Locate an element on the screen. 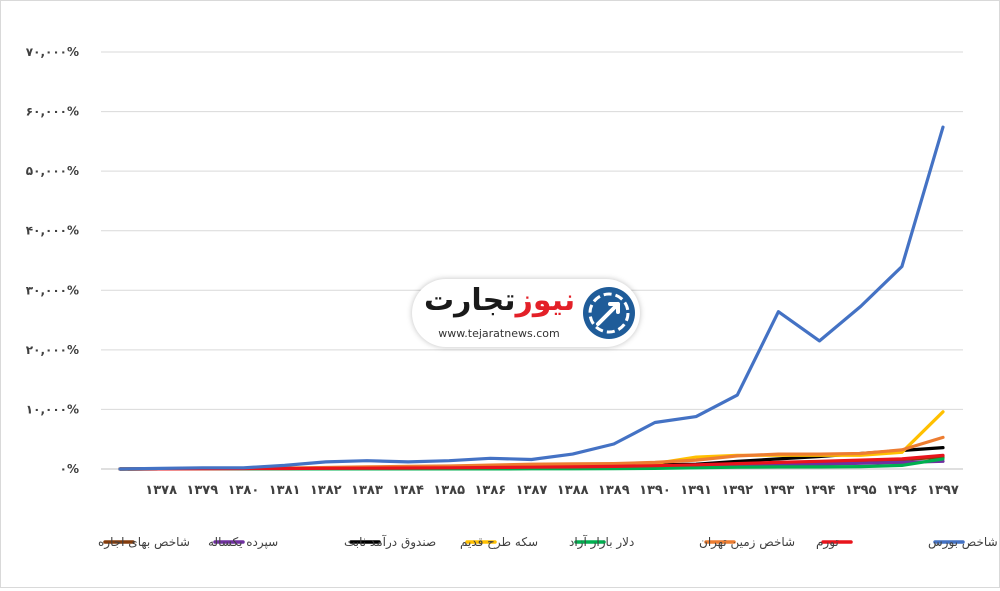 Image resolution: width=1000 pixels, height=591 pixels. logo-url: www.tejaratnews.com is located at coordinates (499, 333).